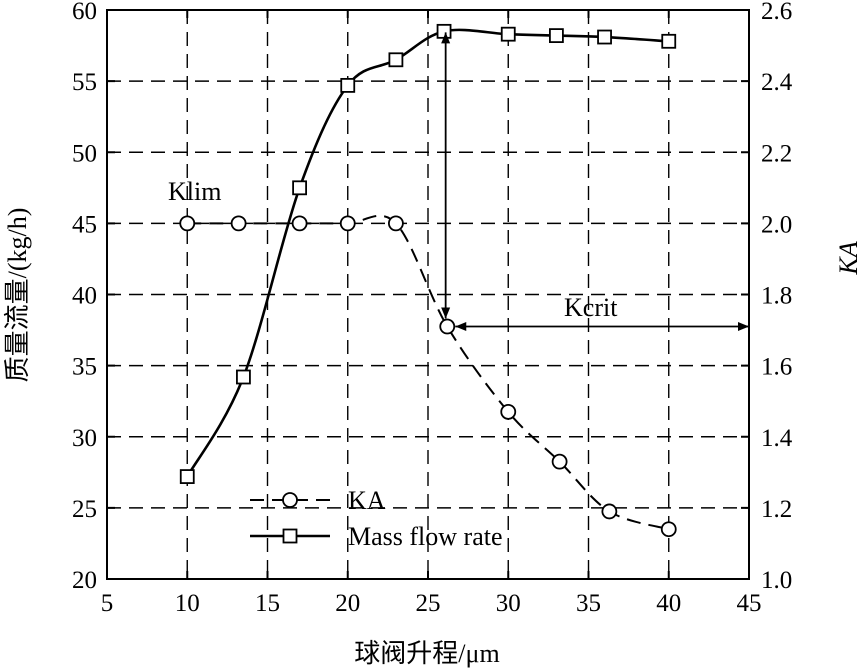 Image resolution: width=867 pixels, height=671 pixels. Describe the element at coordinates (776, 509) in the screenshot. I see `y-tick-label-right: 1.2` at that location.